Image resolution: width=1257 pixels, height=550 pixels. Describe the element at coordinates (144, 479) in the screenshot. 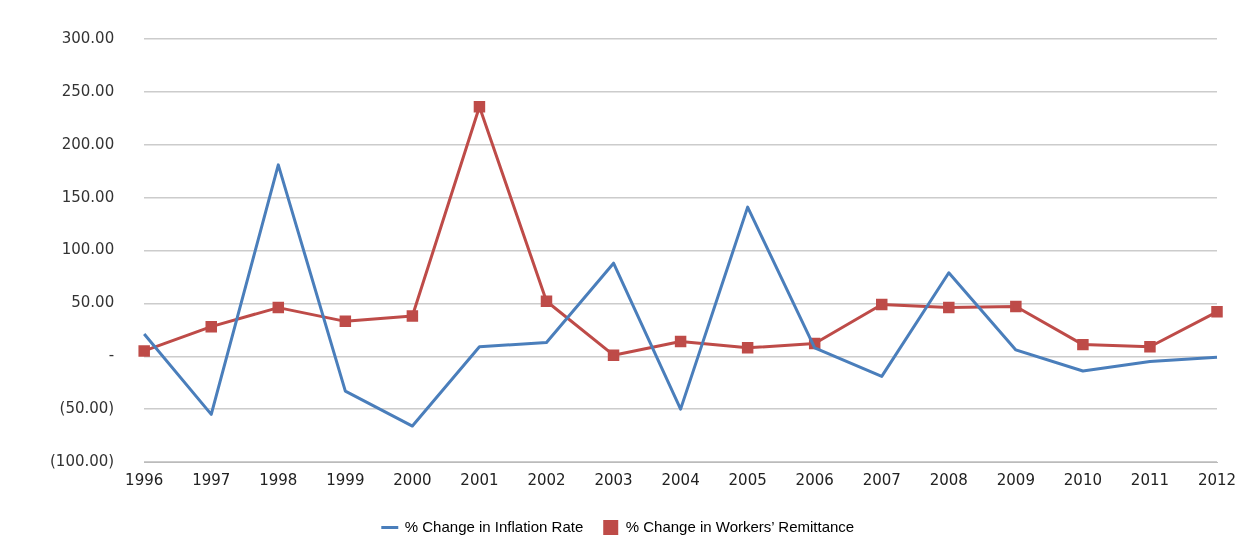

I see `x-tick-label: 1996` at that location.